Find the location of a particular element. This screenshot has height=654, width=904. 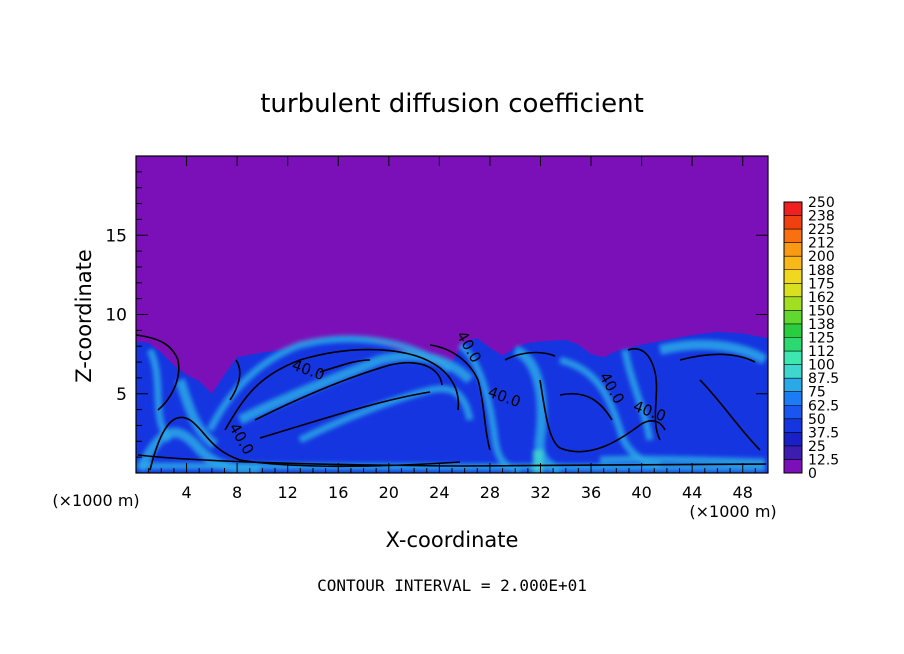

y-tick-label: 5 is located at coordinates (121, 395).